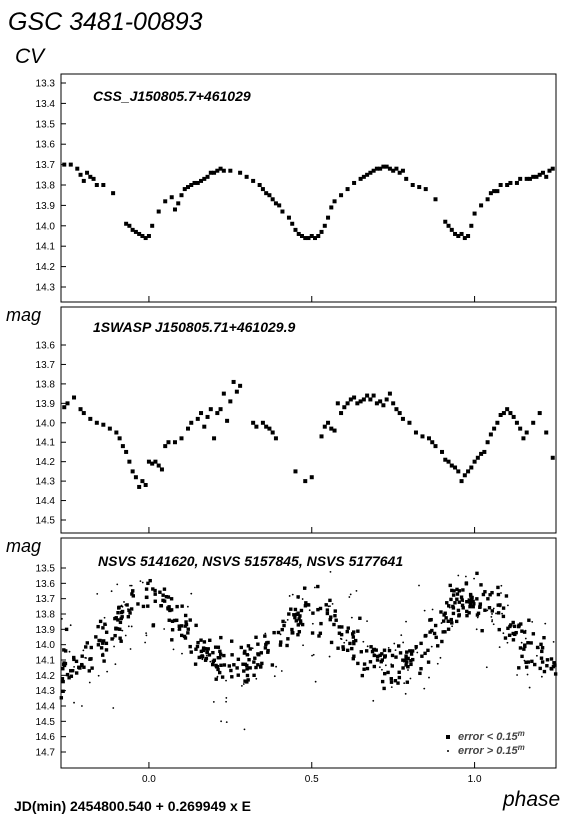 The image size is (585, 826). Describe the element at coordinates (46, 661) in the screenshot. I see `y-tick-label: 14.1` at that location.